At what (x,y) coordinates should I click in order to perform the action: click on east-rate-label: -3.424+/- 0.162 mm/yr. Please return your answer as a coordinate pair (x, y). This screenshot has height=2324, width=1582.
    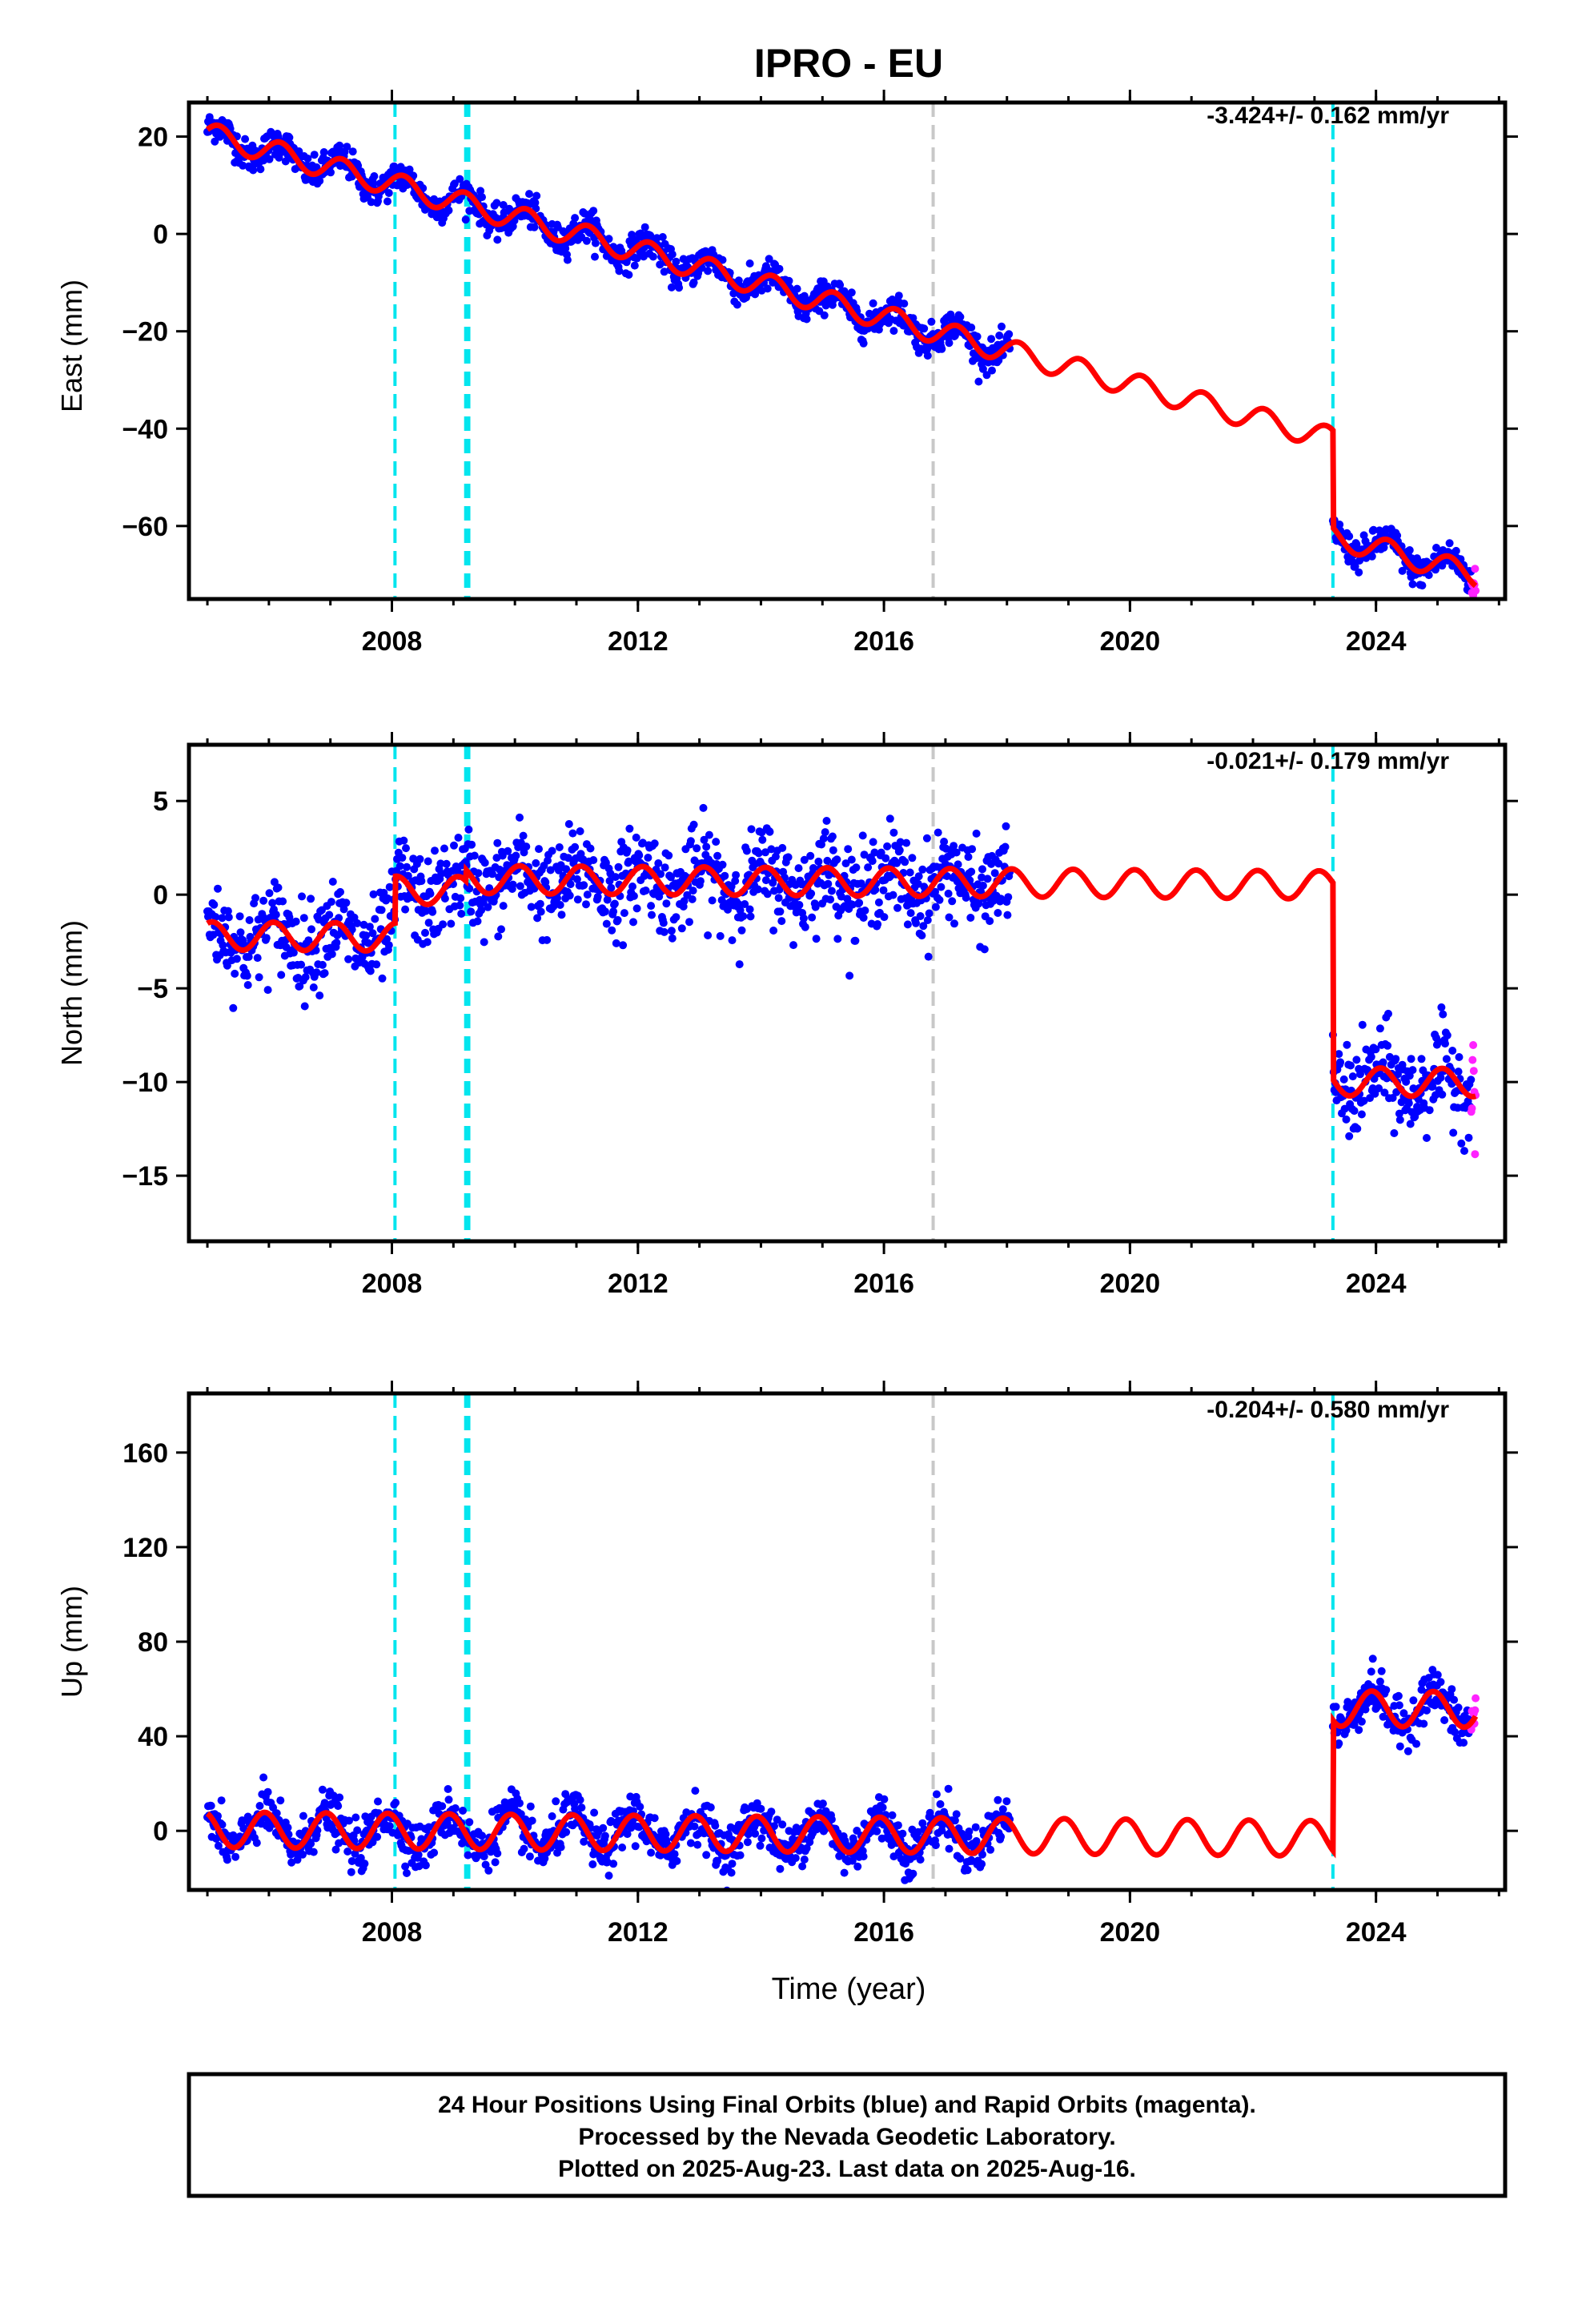
    Looking at the image, I should click on (1328, 116).